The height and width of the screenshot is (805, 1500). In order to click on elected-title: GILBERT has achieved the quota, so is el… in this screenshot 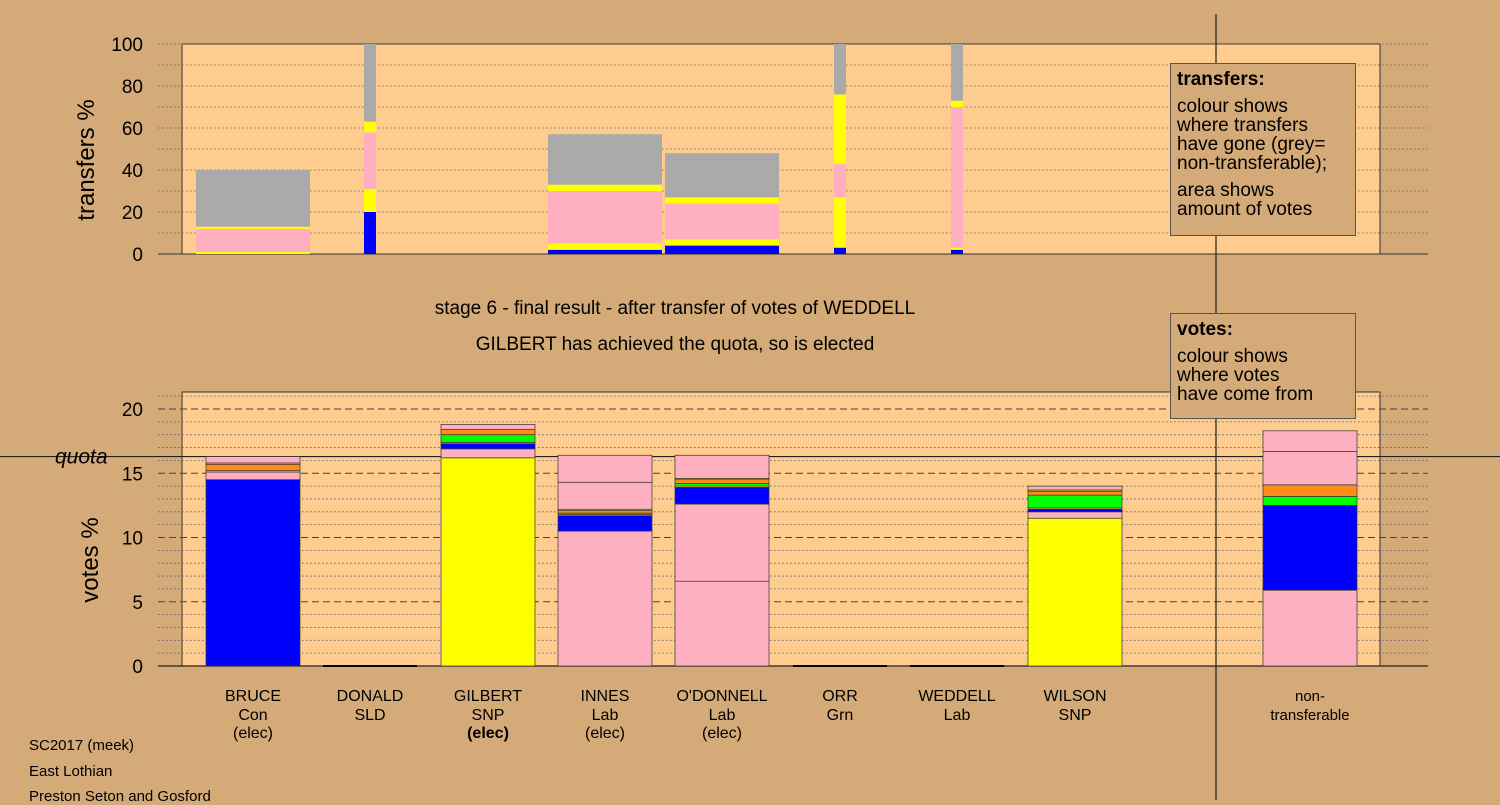, I will do `click(675, 344)`.